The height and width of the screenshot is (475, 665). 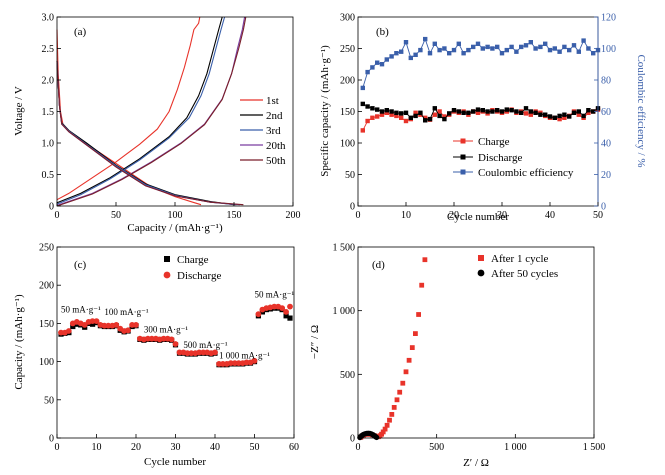 I want to click on legend-label-2nd: 2nd, so click(x=274, y=116).